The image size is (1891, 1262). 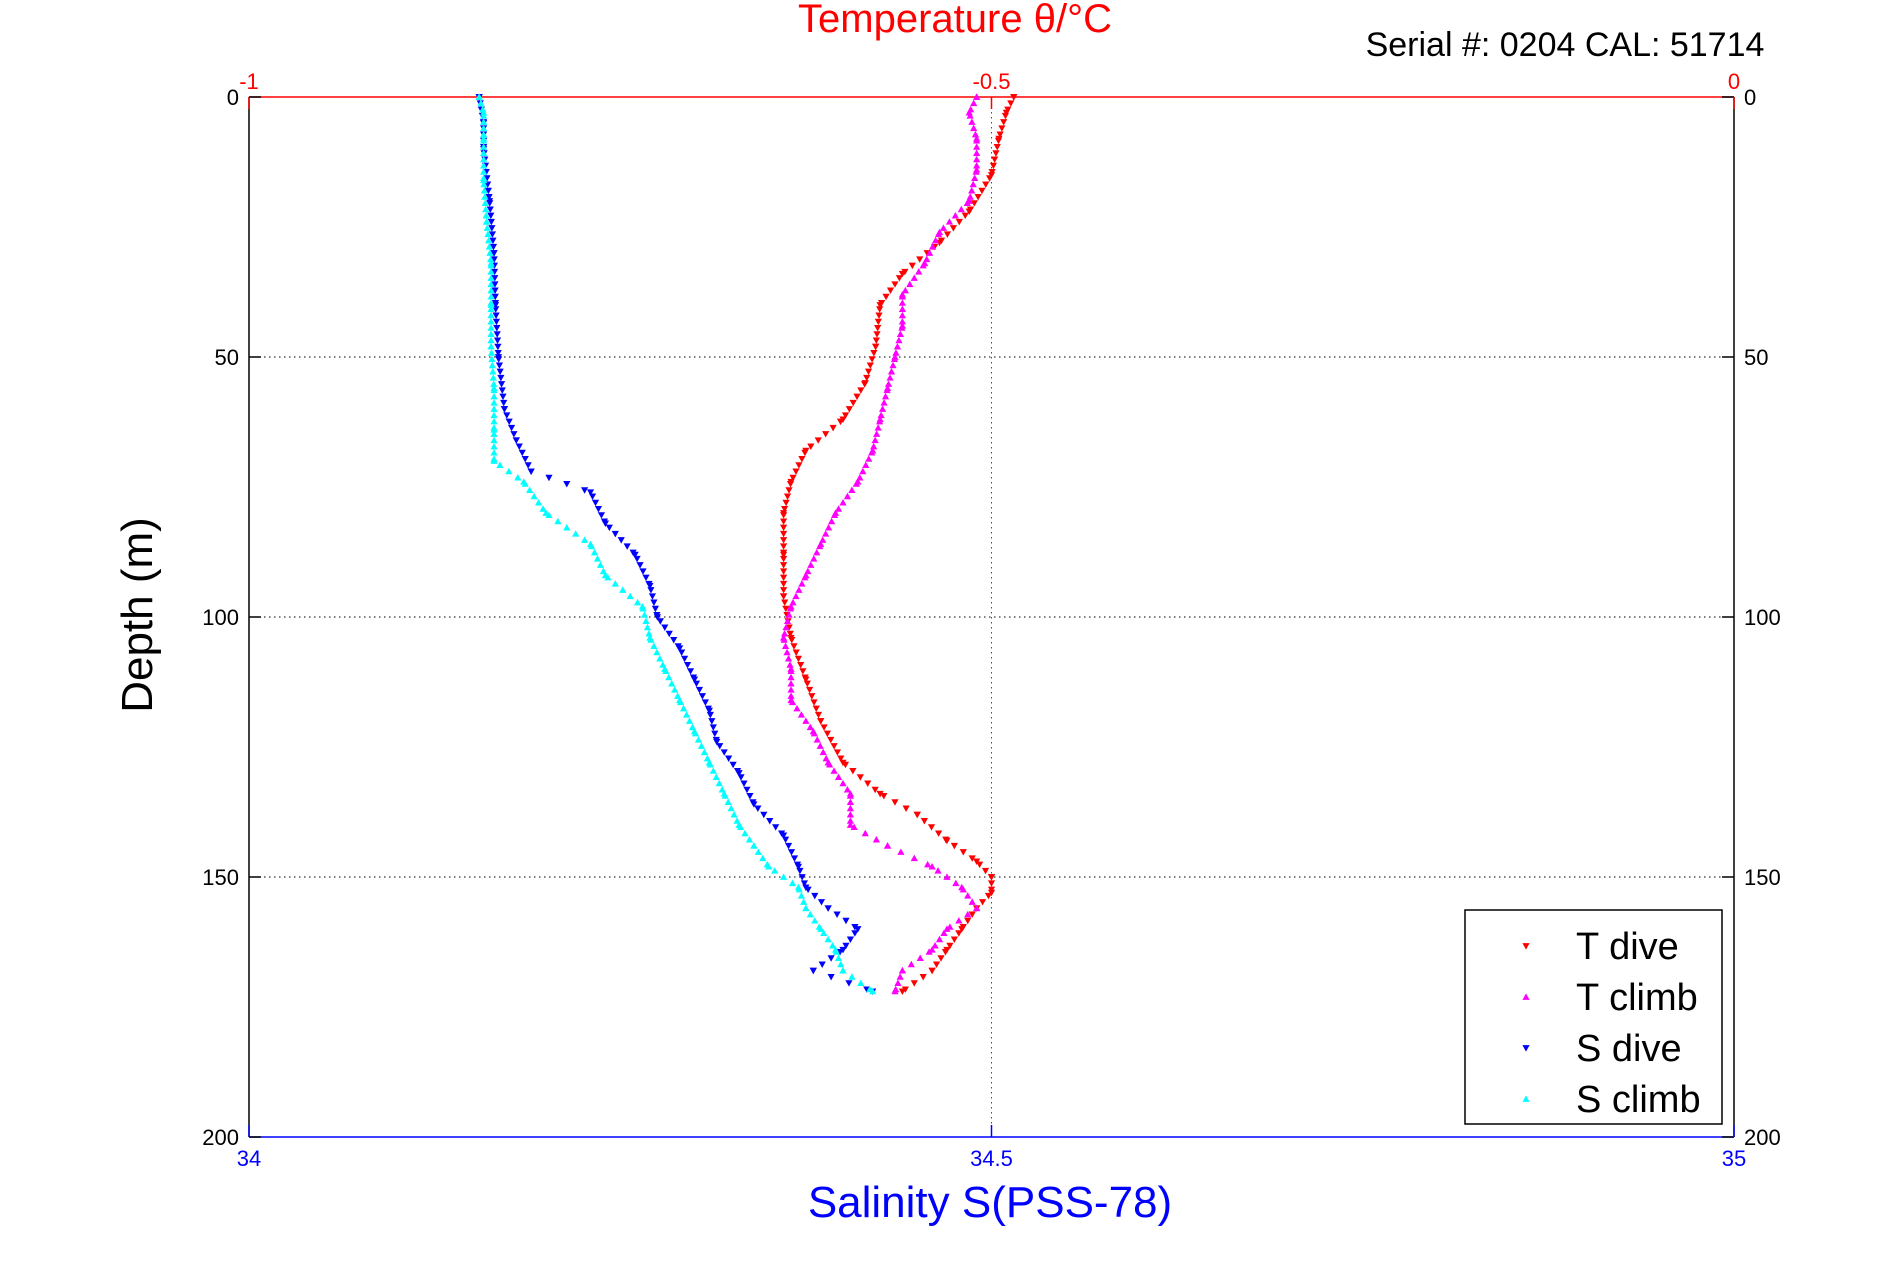 What do you see at coordinates (227, 357) in the screenshot?
I see `y-tick-label-left: 50` at bounding box center [227, 357].